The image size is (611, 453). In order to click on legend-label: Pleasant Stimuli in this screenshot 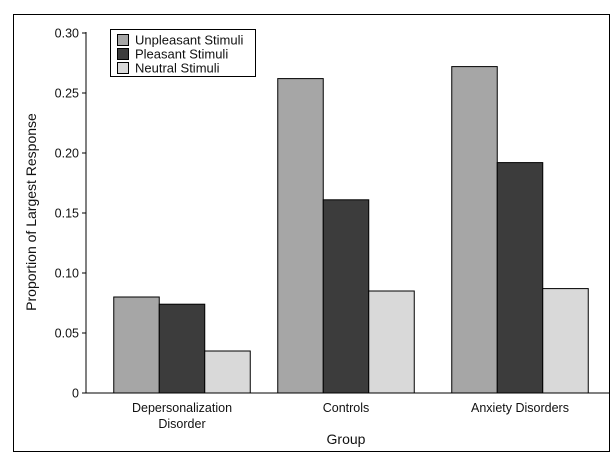, I will do `click(181, 54)`.